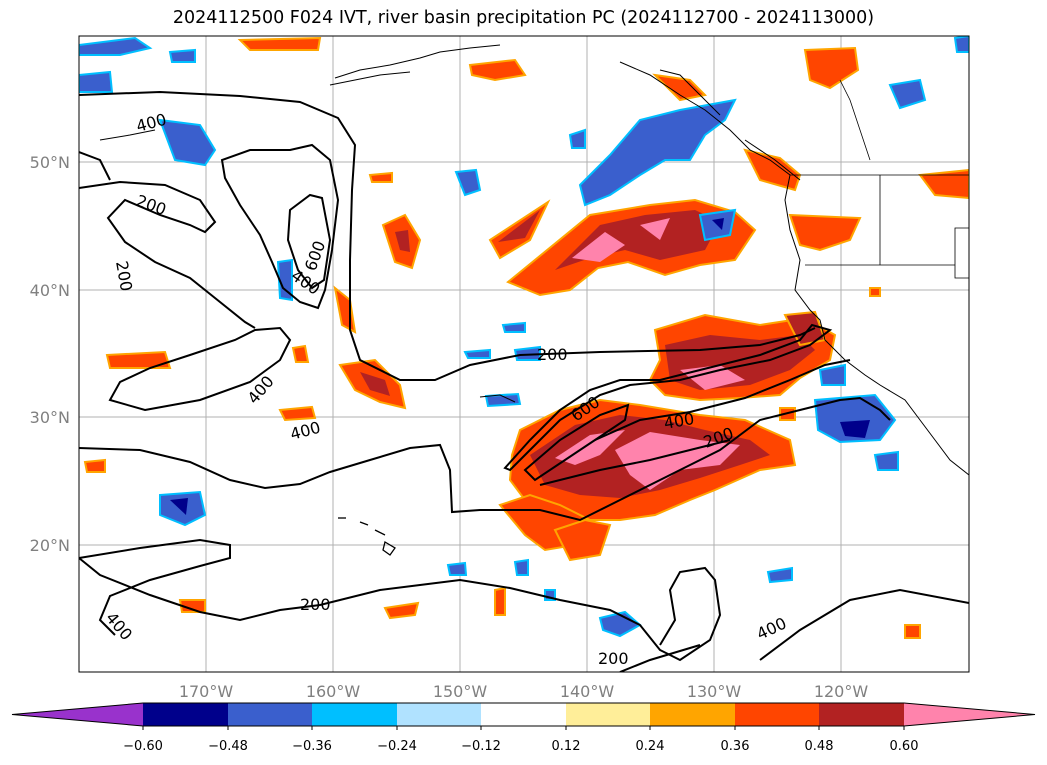  I want to click on lon-label-120w: 120°W, so click(841, 691).